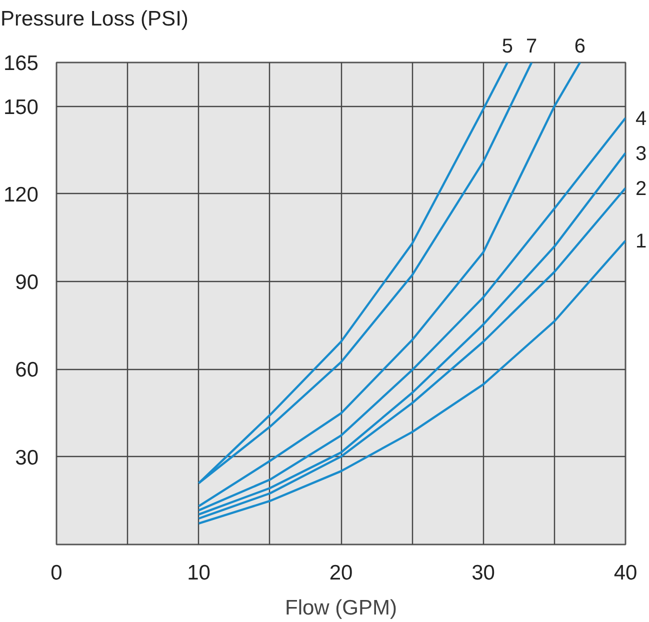 The height and width of the screenshot is (622, 649). What do you see at coordinates (198, 573) in the screenshot?
I see `x-tick-label: 10` at bounding box center [198, 573].